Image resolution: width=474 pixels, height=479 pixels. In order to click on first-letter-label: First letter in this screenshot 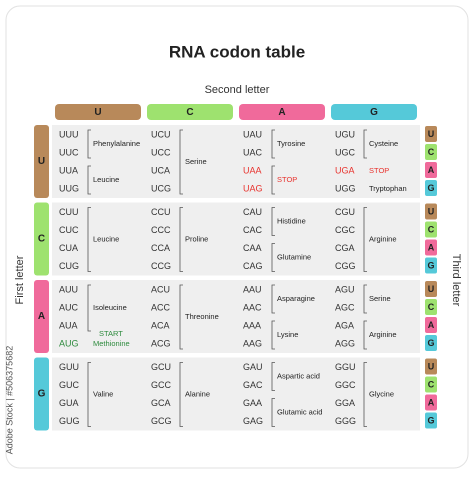, I will do `click(20, 279)`.